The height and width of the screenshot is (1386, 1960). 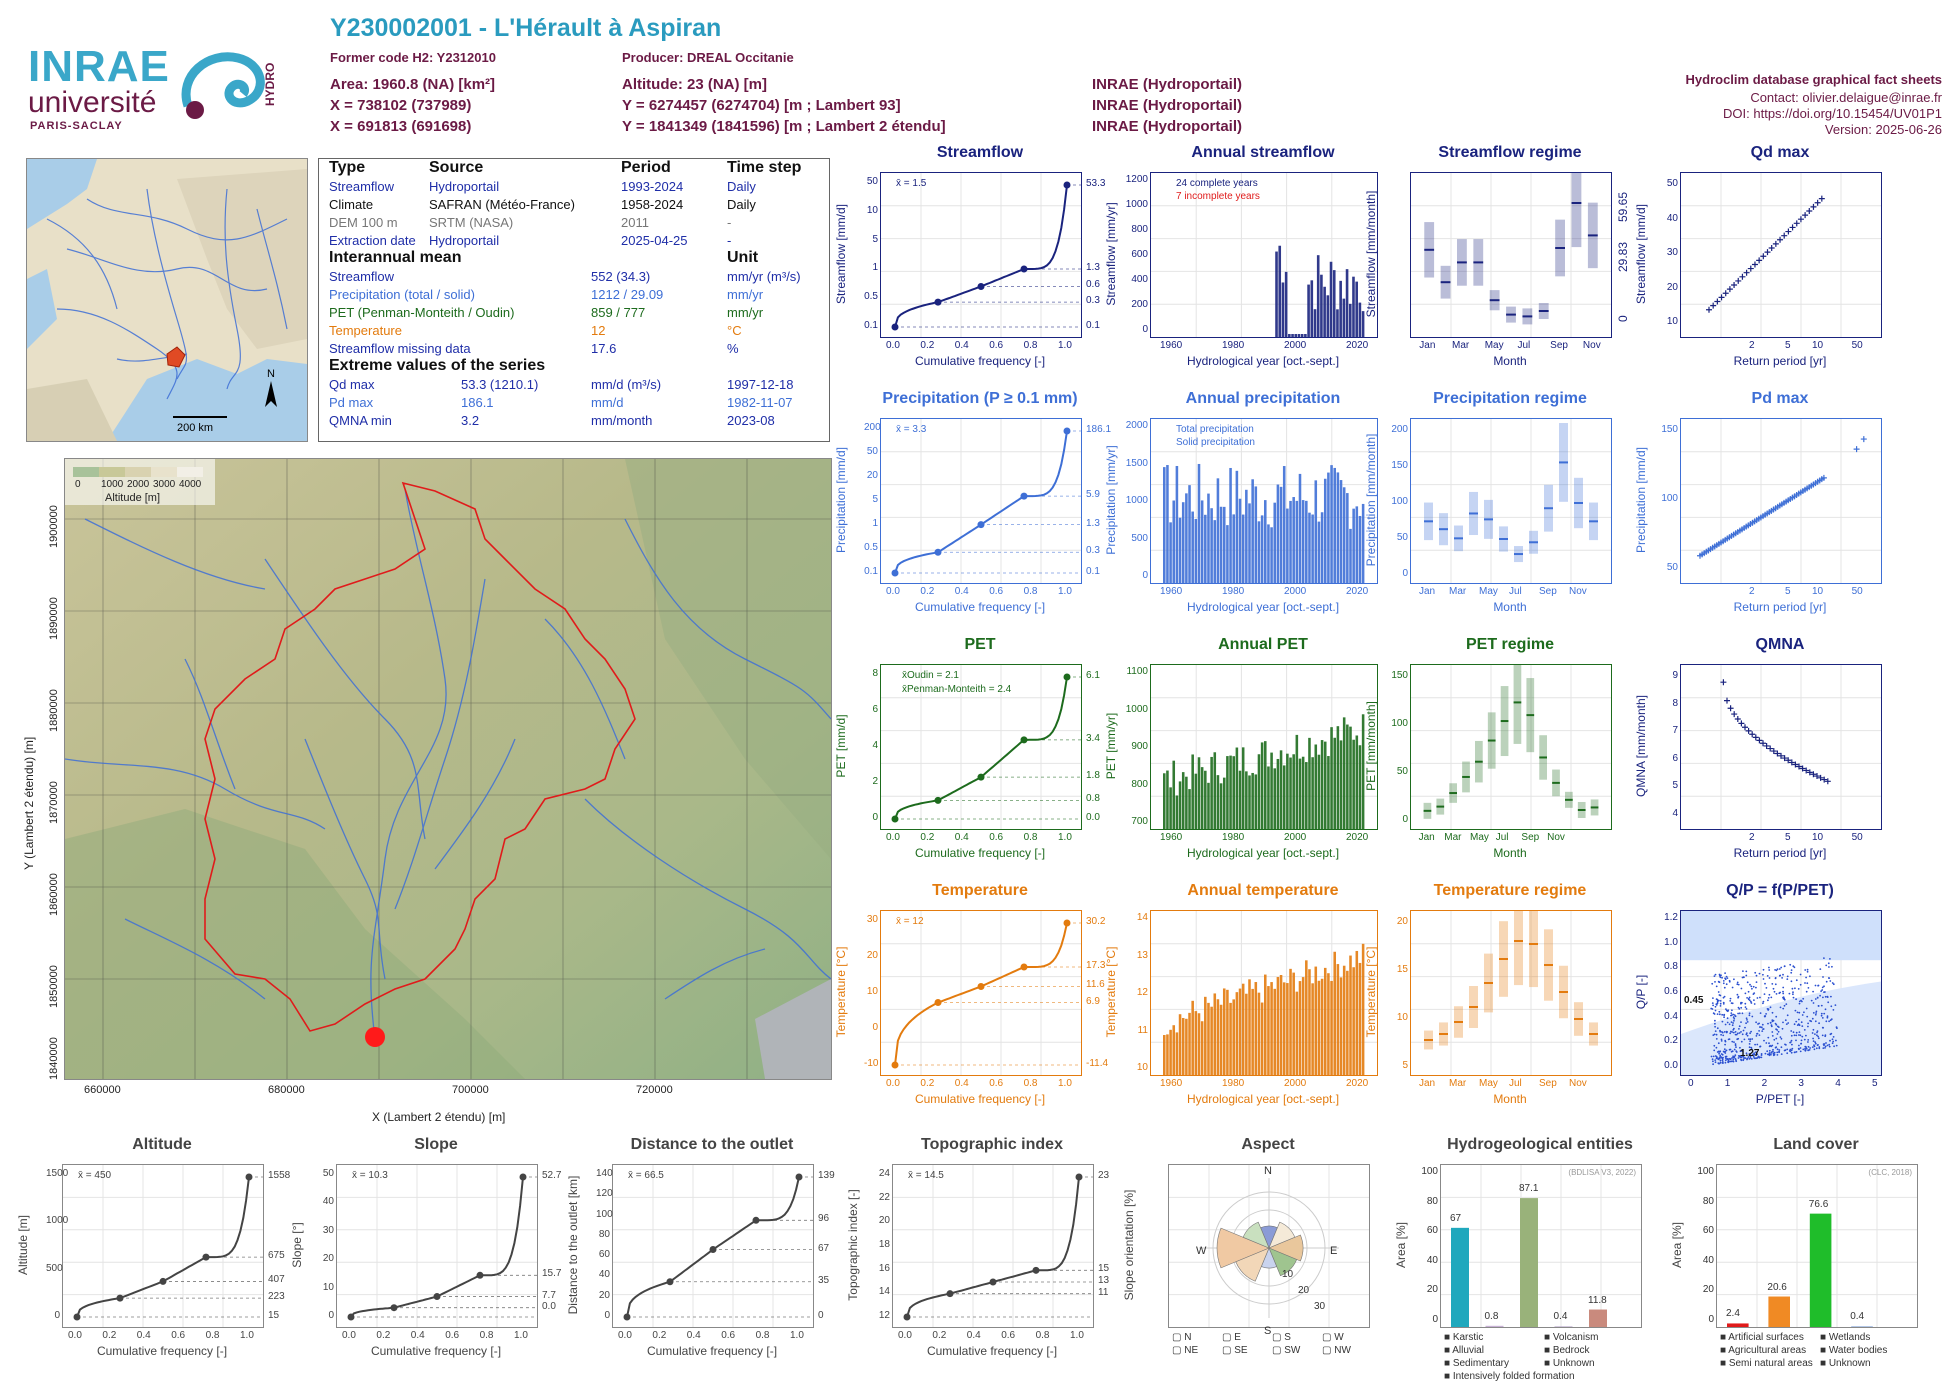 I want to click on x-tick-label: 2, so click(x=1752, y=591).